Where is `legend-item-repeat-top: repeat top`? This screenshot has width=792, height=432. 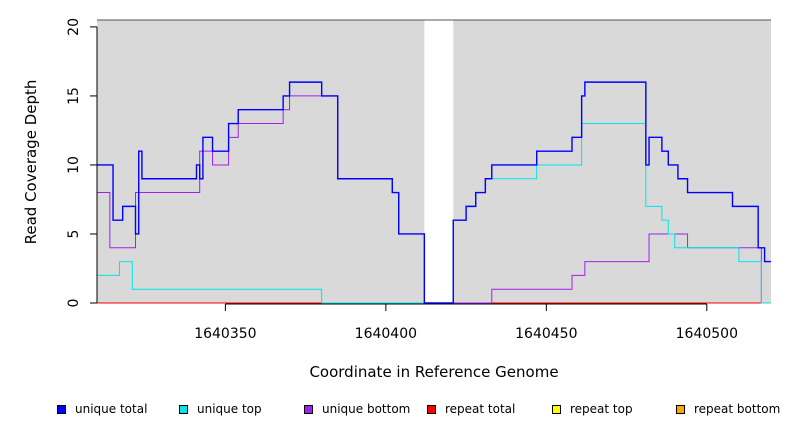
legend-item-repeat-top: repeat top is located at coordinates (592, 409).